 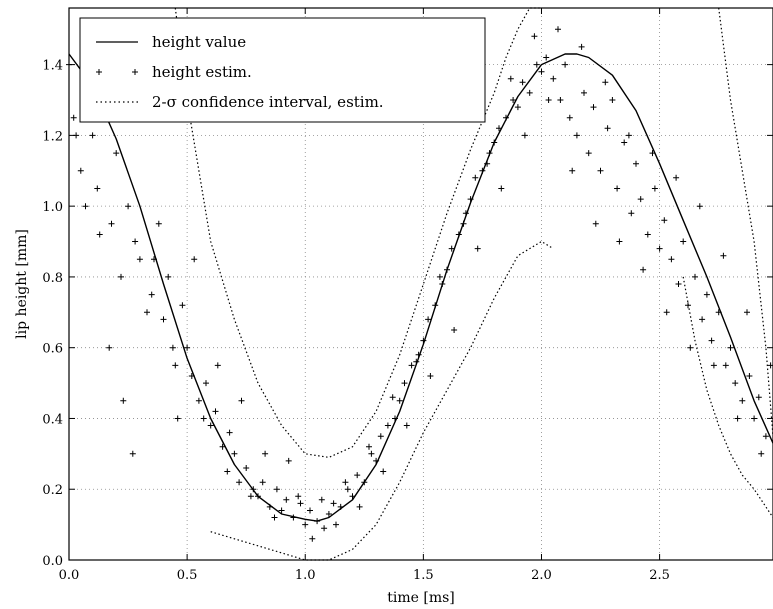 I want to click on legend-confidence-interval: 2-σ confidence interval, estim., so click(x=268, y=102).